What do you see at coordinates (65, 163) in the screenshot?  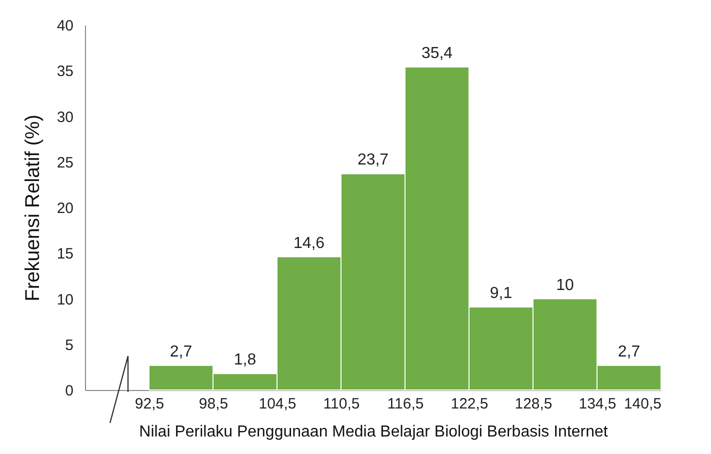 I see `y-tick-label: 25` at bounding box center [65, 163].